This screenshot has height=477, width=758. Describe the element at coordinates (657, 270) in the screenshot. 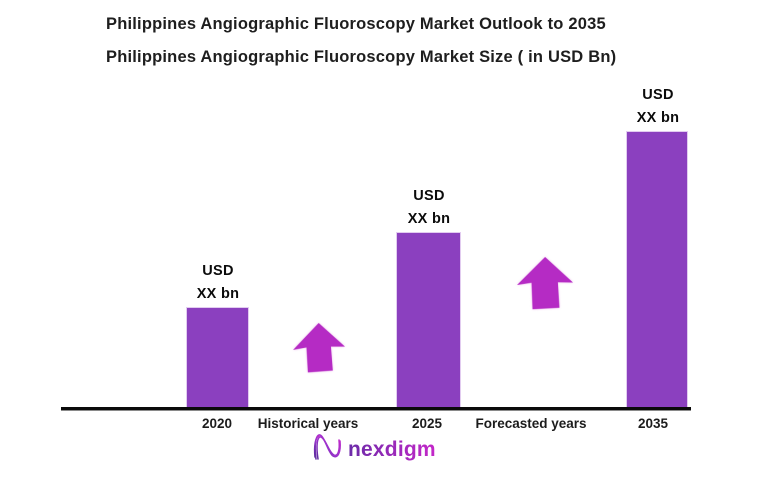

I see `bar-2035` at that location.